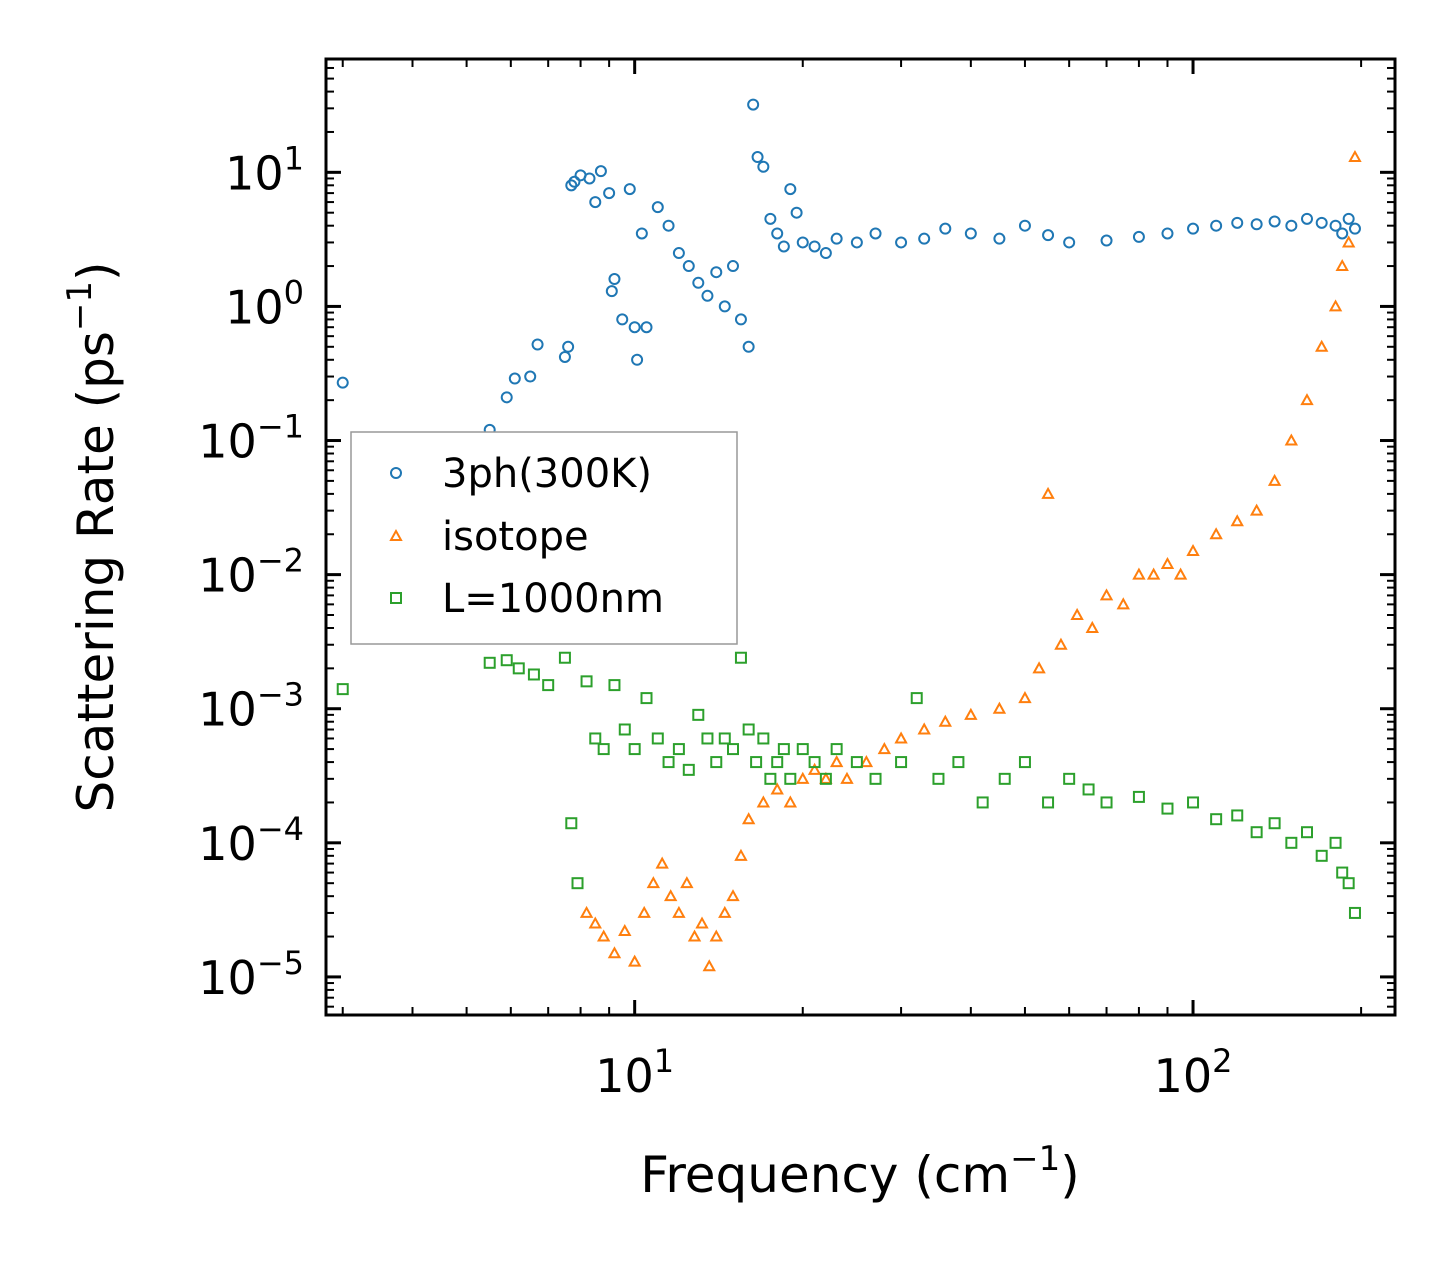 The height and width of the screenshot is (1265, 1455). I want to click on legend-marker-3ph, so click(396, 473).